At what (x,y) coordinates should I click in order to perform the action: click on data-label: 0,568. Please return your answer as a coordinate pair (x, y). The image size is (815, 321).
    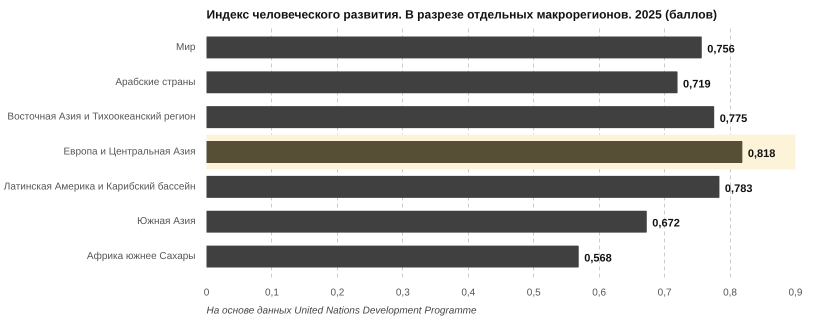
    Looking at the image, I should click on (598, 258).